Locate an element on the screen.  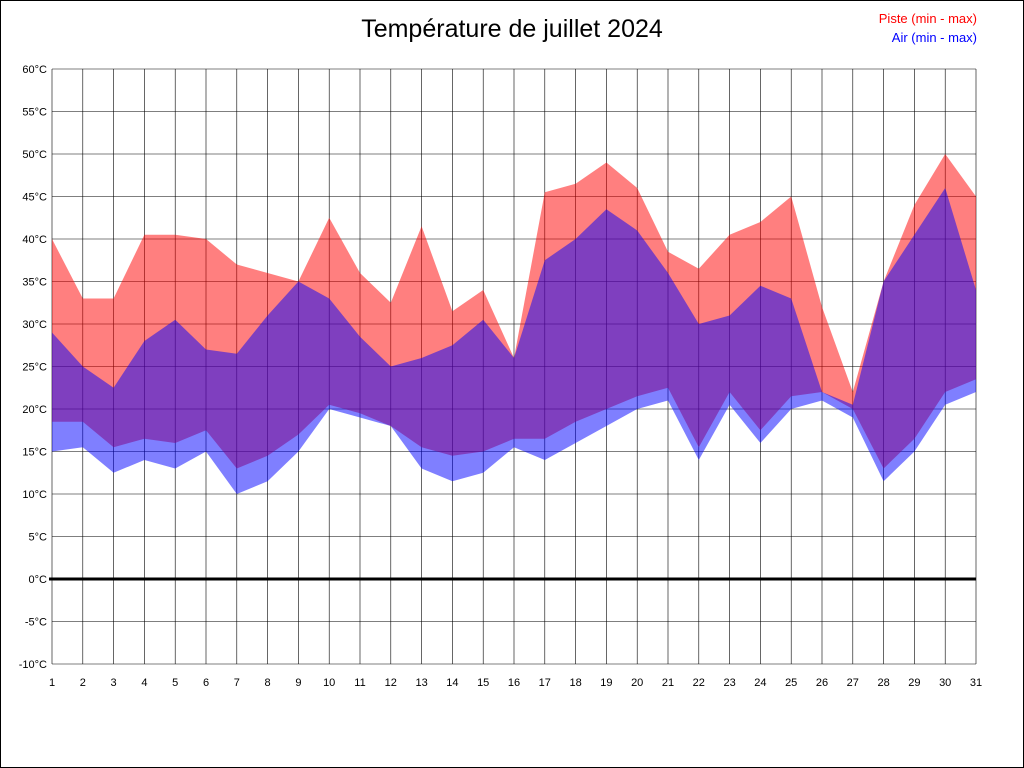
svg-text: 30 is located at coordinates (945, 683).